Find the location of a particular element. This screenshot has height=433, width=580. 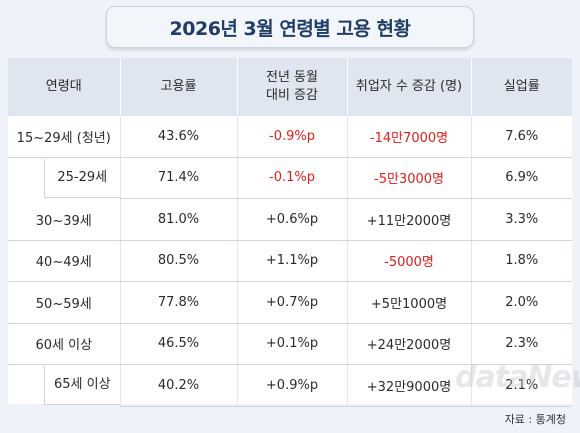

yoy-cell: +0.1%p is located at coordinates (291, 344).